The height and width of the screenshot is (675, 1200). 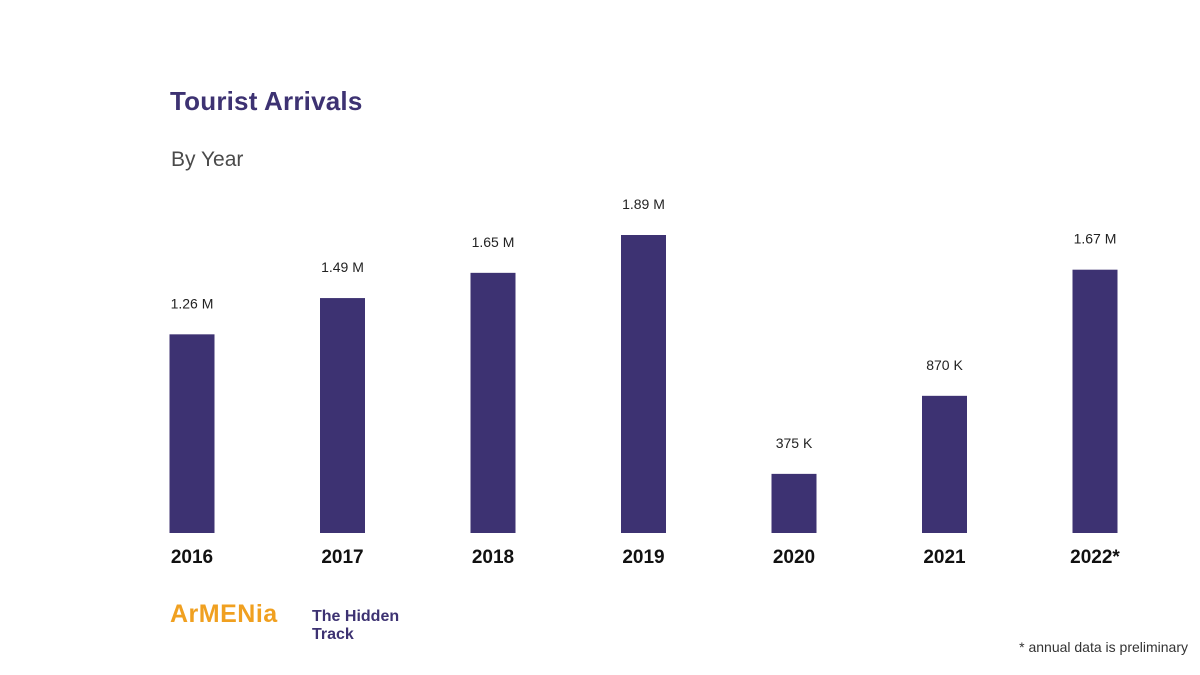 I want to click on data-label: 1.65 M, so click(x=493, y=242).